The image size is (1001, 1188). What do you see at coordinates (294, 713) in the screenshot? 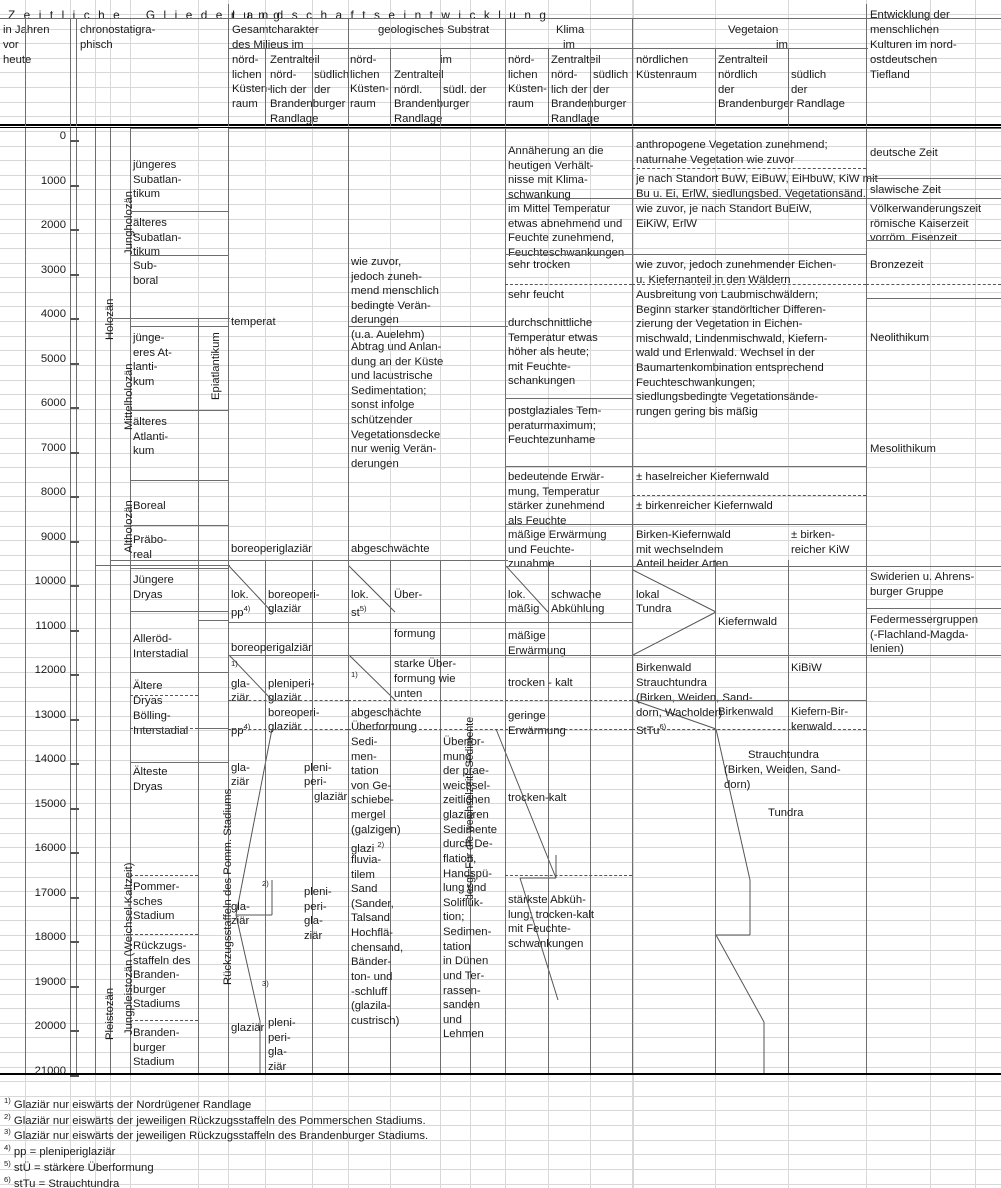
I see `milieu-boreoperi-2: boreoperi-` at bounding box center [294, 713].